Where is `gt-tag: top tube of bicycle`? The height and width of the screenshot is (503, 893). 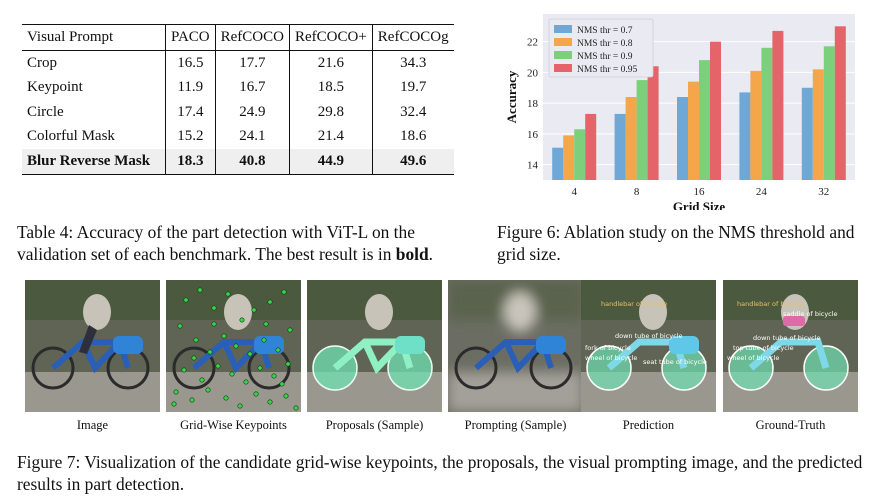 gt-tag: top tube of bicycle is located at coordinates (763, 348).